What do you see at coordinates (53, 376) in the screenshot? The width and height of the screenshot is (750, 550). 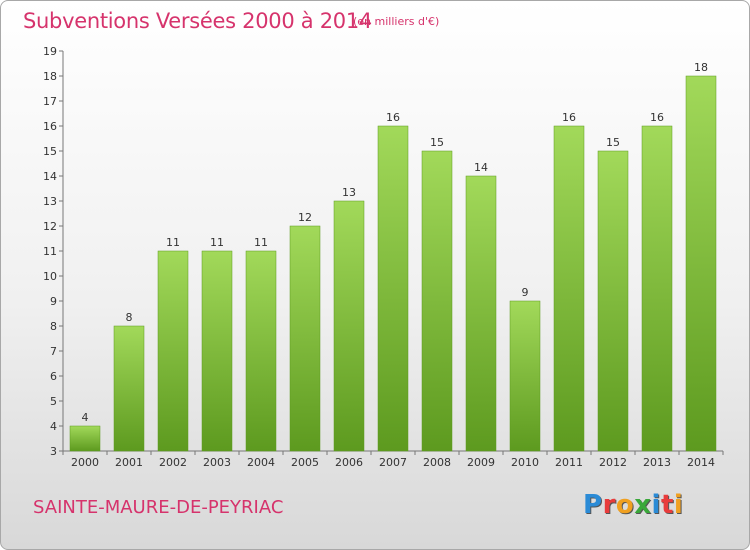 I see `y-tick-label: 6` at bounding box center [53, 376].